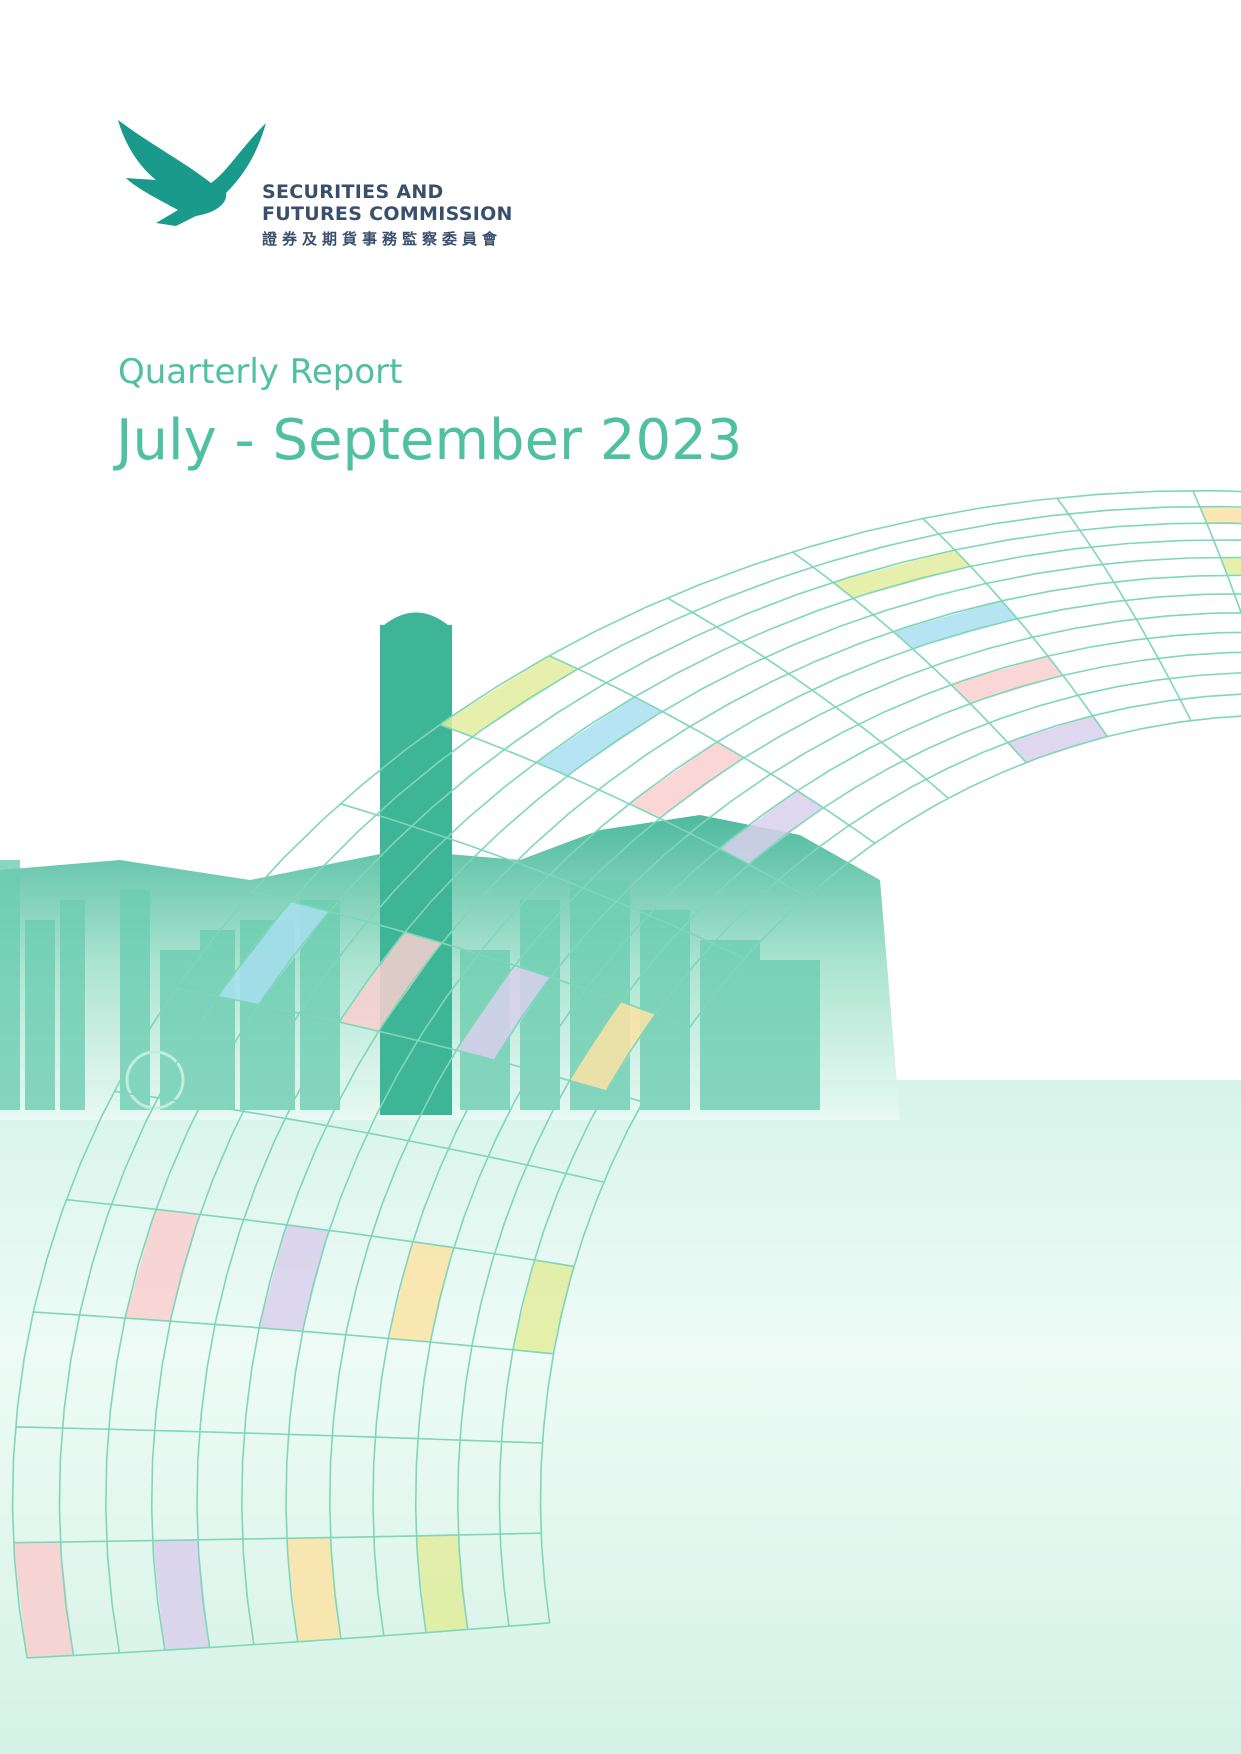 Image resolution: width=1241 pixels, height=1754 pixels. What do you see at coordinates (382, 239) in the screenshot?
I see `org-name-chinese: 證券及期貨事務監察委員會` at bounding box center [382, 239].